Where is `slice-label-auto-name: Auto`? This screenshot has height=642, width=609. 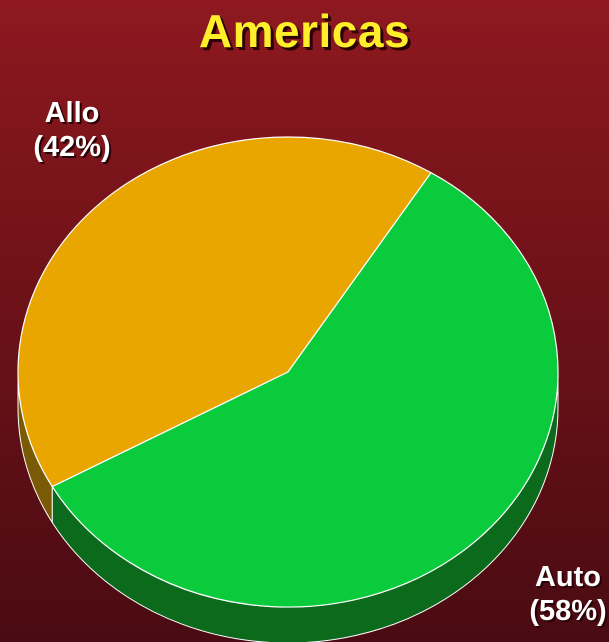 slice-label-auto-name: Auto is located at coordinates (568, 577).